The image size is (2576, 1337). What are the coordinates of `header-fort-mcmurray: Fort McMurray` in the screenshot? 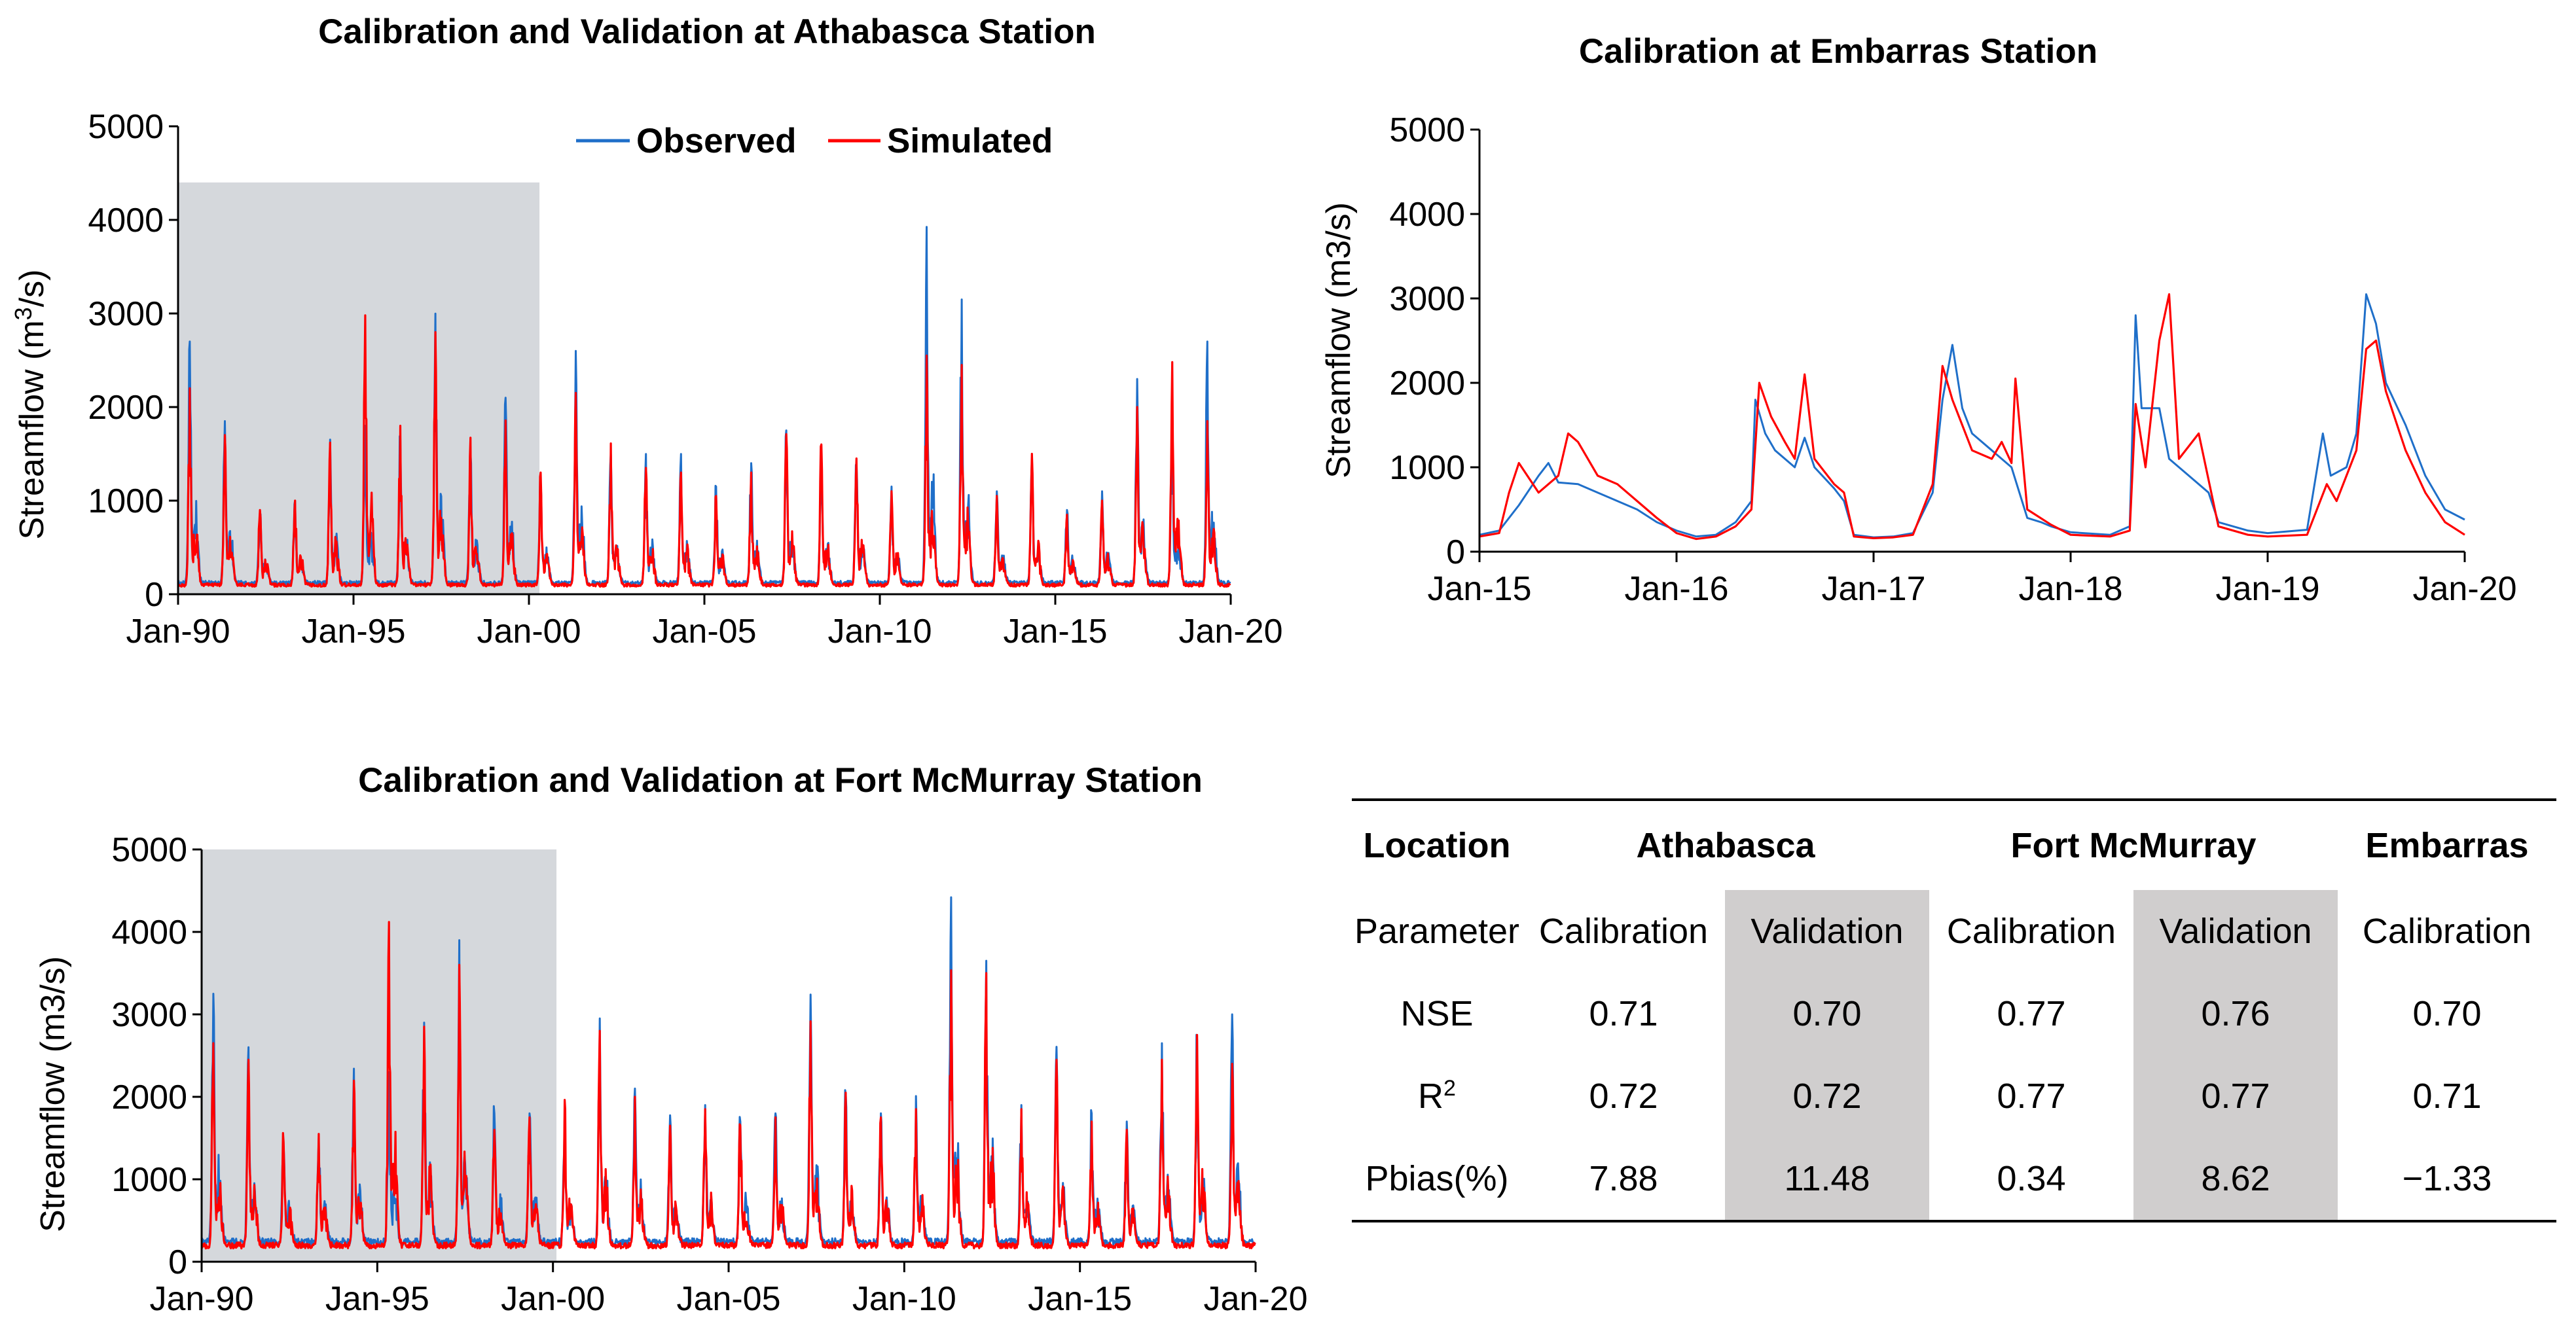 It's located at (2133, 846).